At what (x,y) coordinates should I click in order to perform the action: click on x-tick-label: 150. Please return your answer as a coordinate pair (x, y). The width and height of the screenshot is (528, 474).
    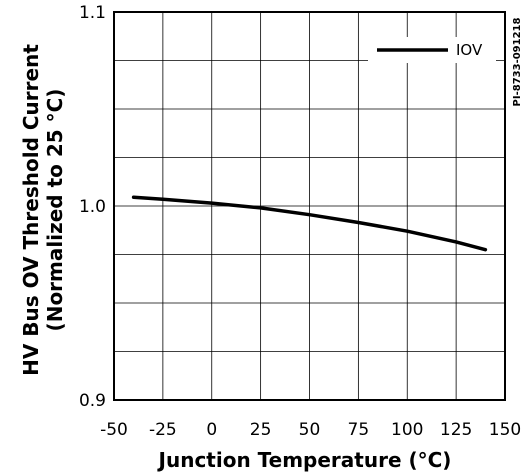
    Looking at the image, I should click on (505, 430).